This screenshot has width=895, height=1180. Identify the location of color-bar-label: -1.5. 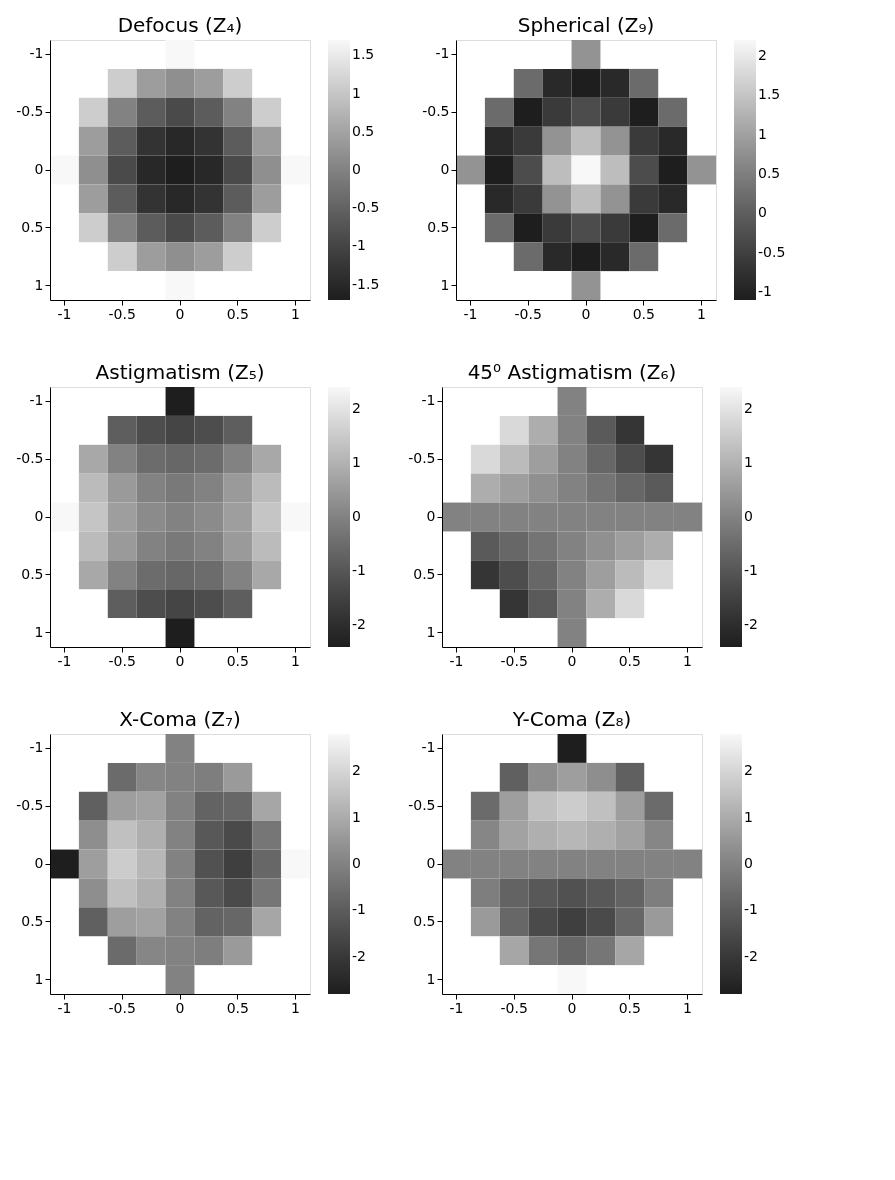
(366, 283).